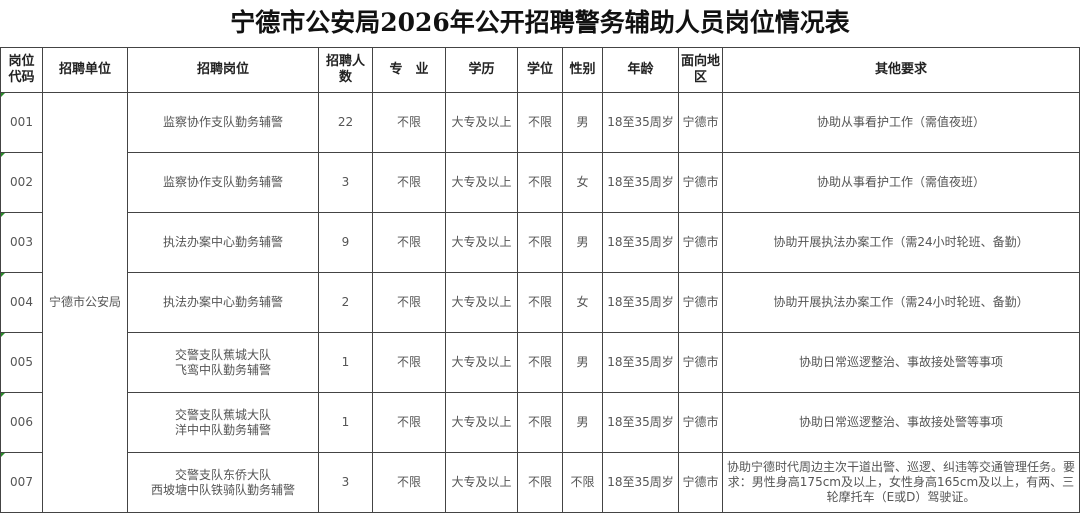 The height and width of the screenshot is (515, 1080). Describe the element at coordinates (582, 70) in the screenshot. I see `column-header: 性别` at that location.